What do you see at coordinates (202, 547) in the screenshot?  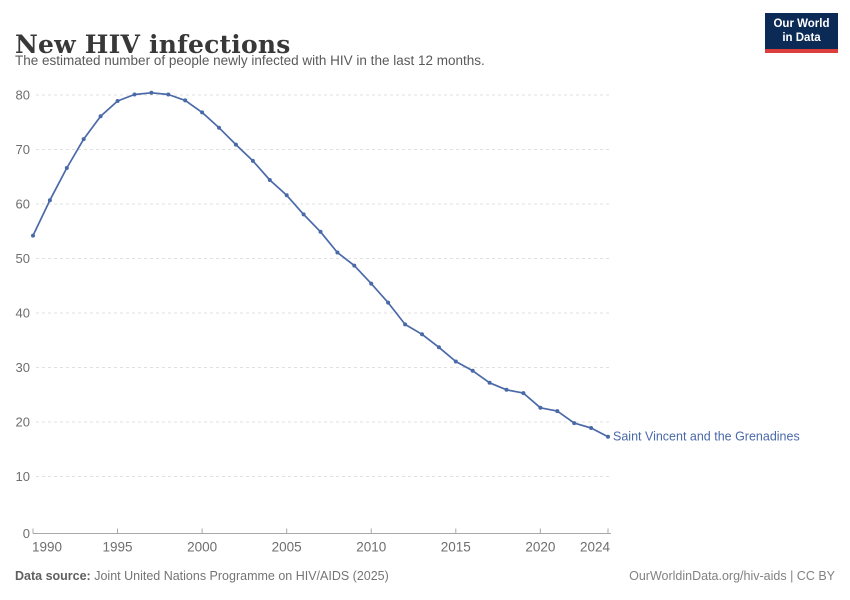 I see `x-axis-tick-label: 2000` at bounding box center [202, 547].